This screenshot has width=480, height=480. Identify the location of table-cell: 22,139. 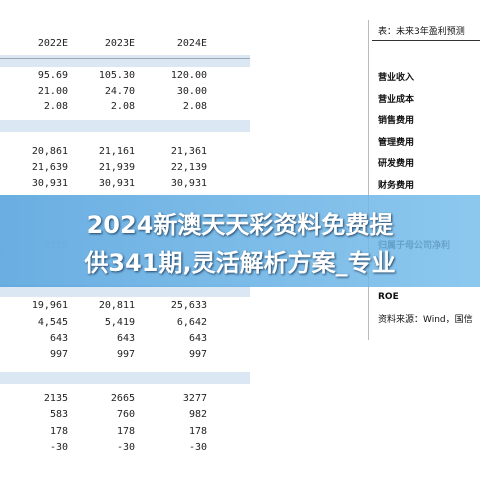
(188, 167).